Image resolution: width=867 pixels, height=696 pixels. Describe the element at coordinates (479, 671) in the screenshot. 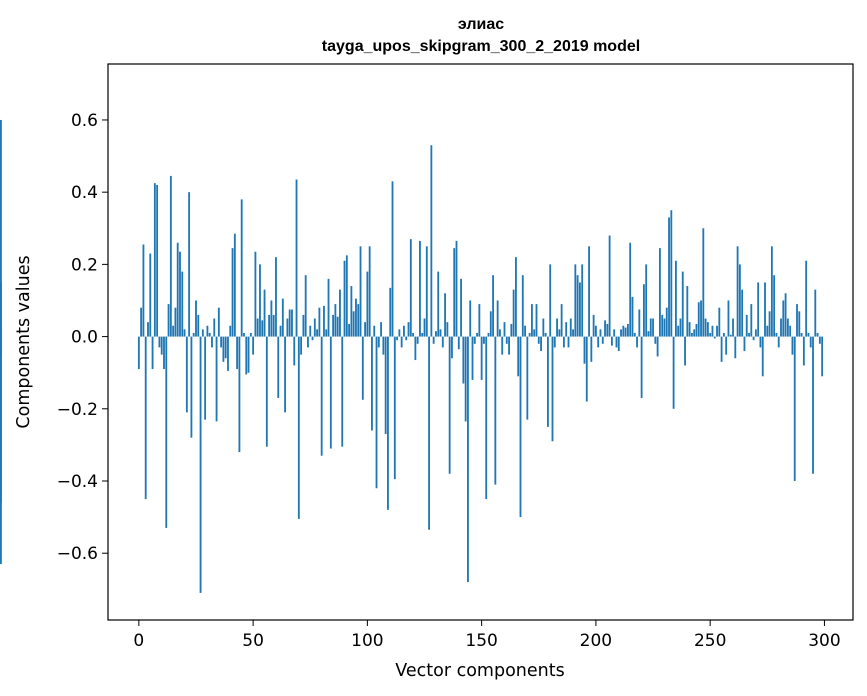

I see `x-axis-label: Vector components` at that location.